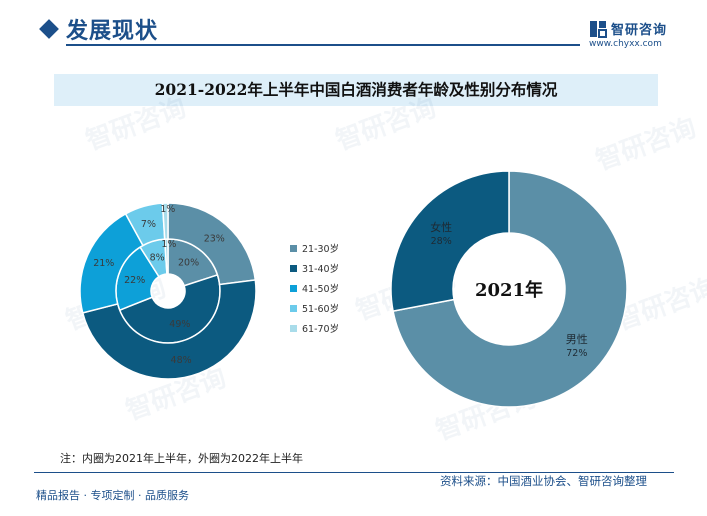  I want to click on age-donut-chart: 20% 49% 22% 8% 1% 23% 48% 21% 7% 1%, so click(168, 291).